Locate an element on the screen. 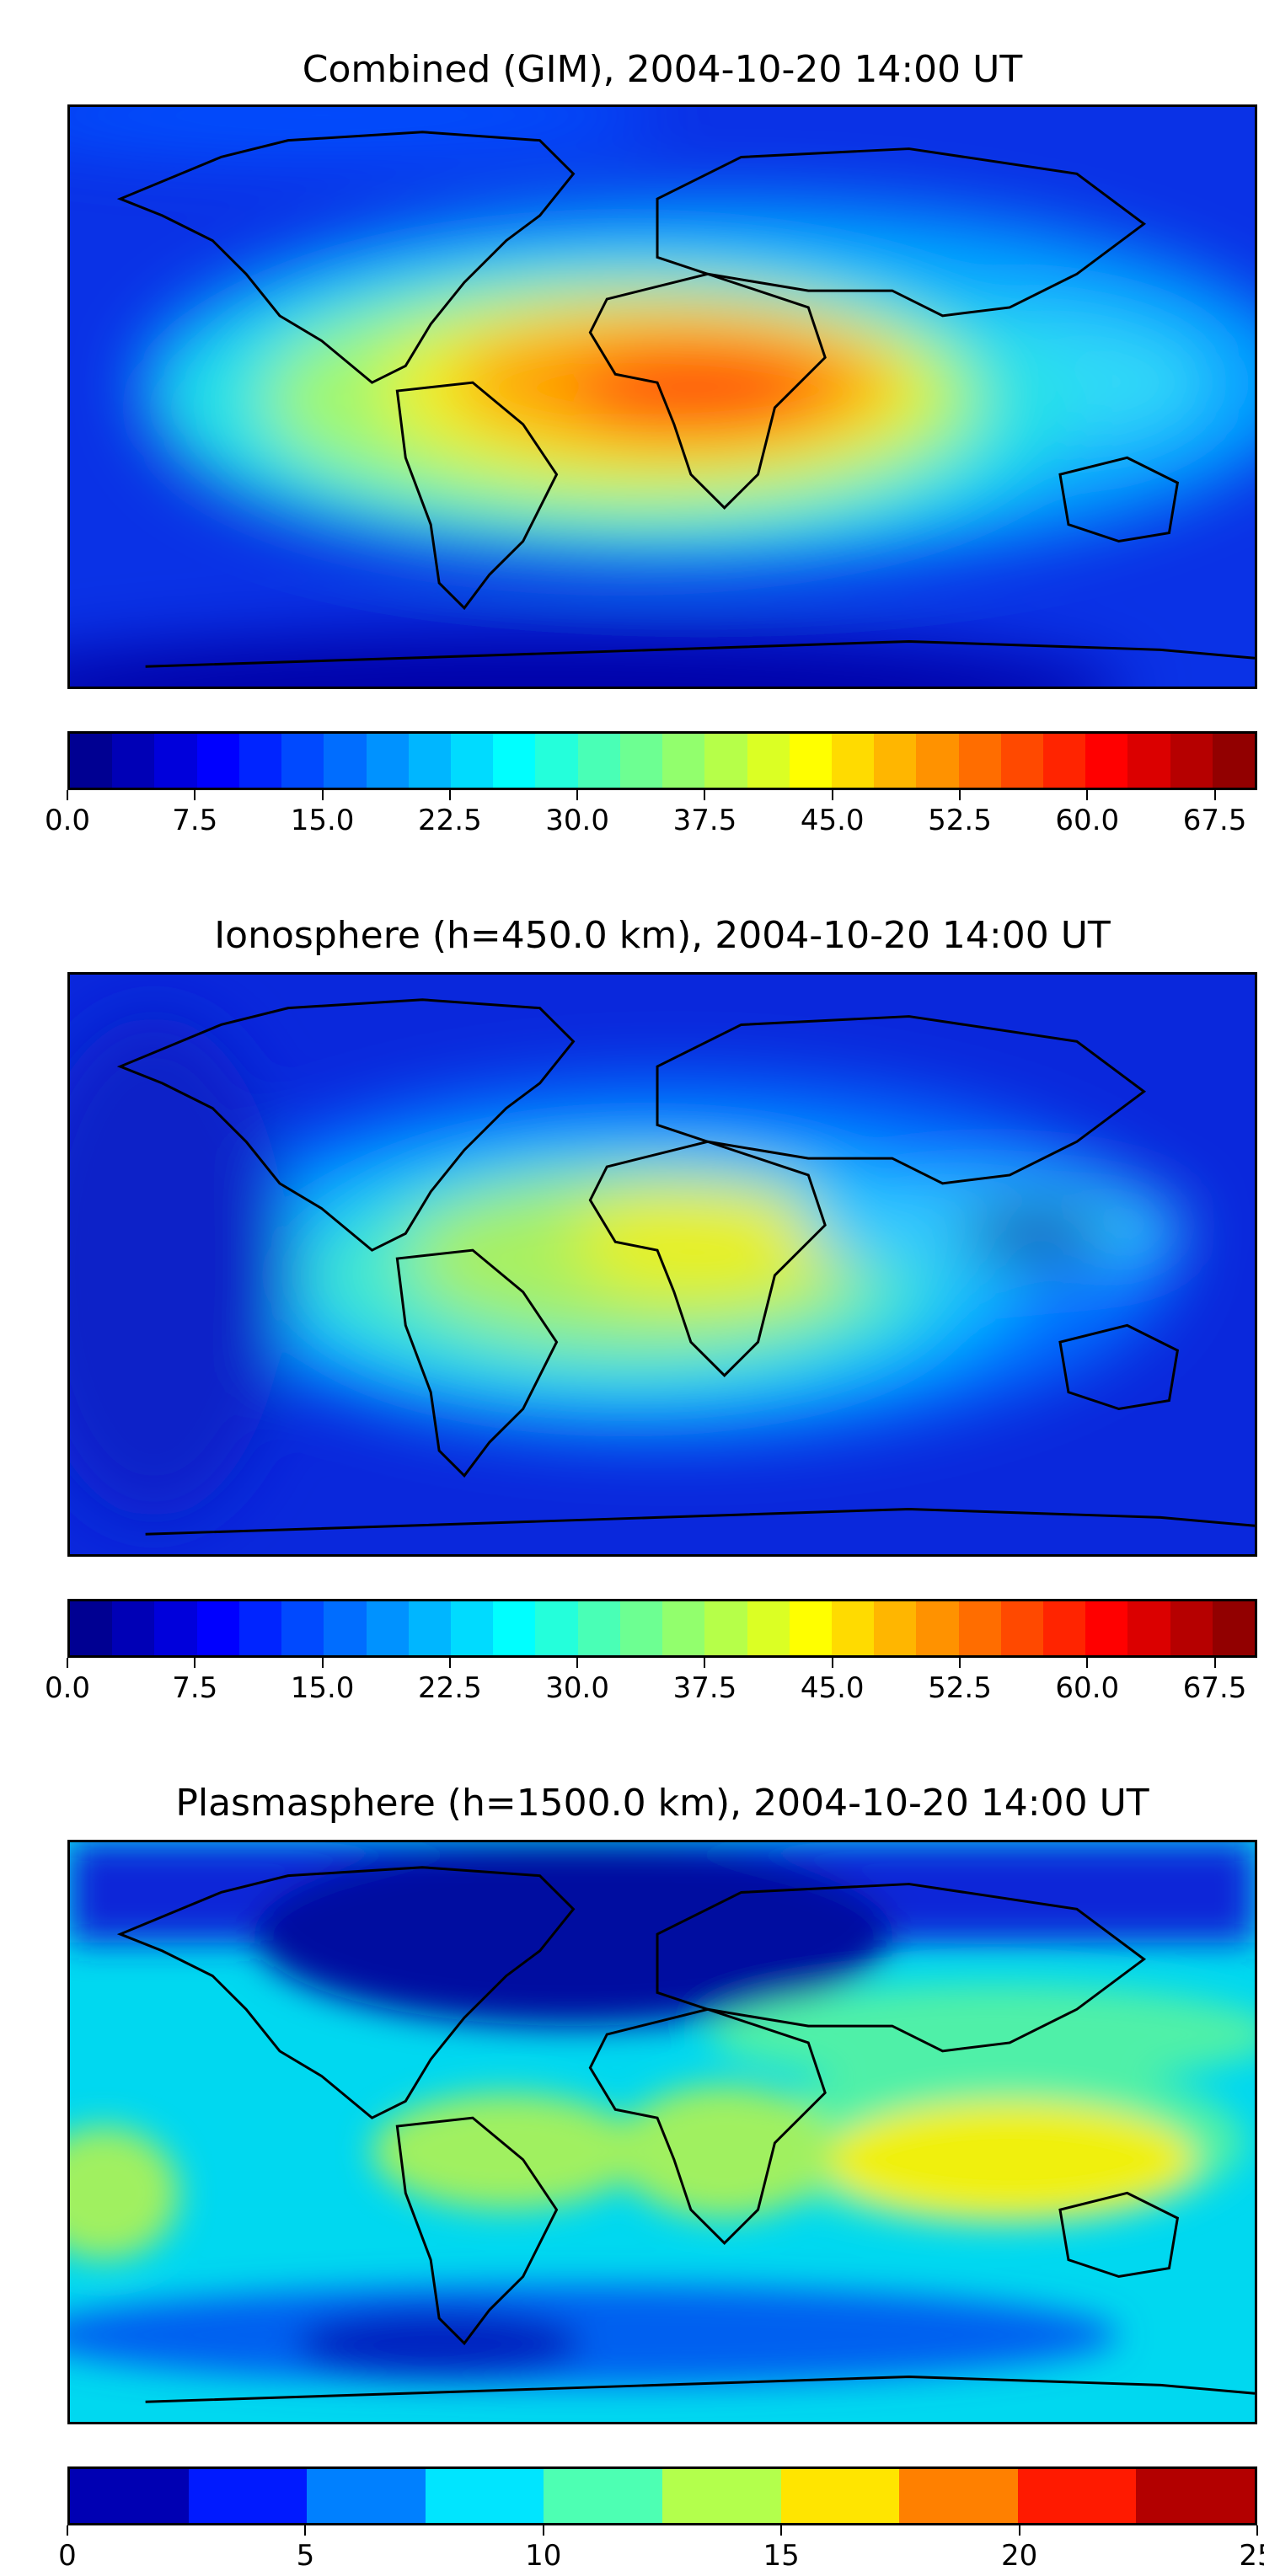  colorbar-tick-label: 25 is located at coordinates (1252, 2556).